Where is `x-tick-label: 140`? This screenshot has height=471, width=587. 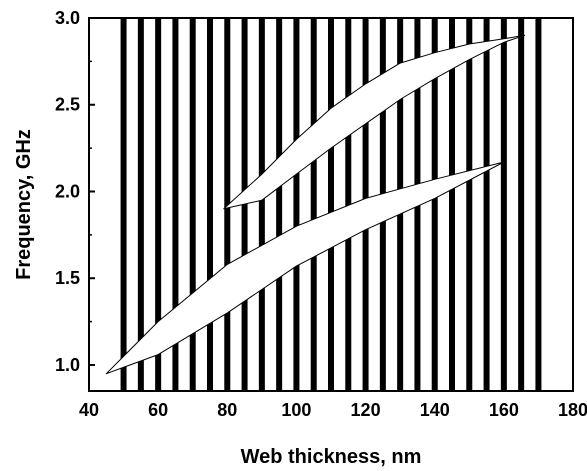
x-tick-label: 140 is located at coordinates (435, 410).